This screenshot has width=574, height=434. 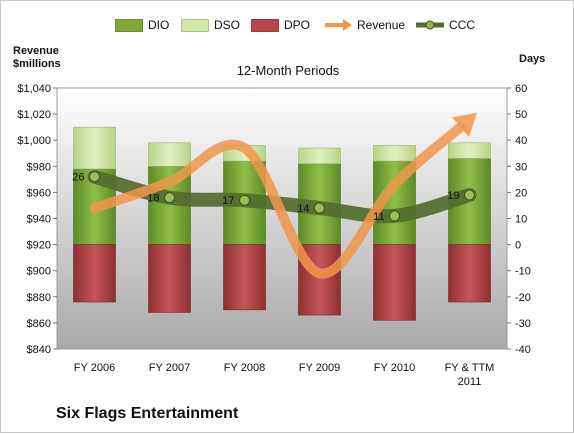 I want to click on y-right-tick-label: -30, so click(x=523, y=324).